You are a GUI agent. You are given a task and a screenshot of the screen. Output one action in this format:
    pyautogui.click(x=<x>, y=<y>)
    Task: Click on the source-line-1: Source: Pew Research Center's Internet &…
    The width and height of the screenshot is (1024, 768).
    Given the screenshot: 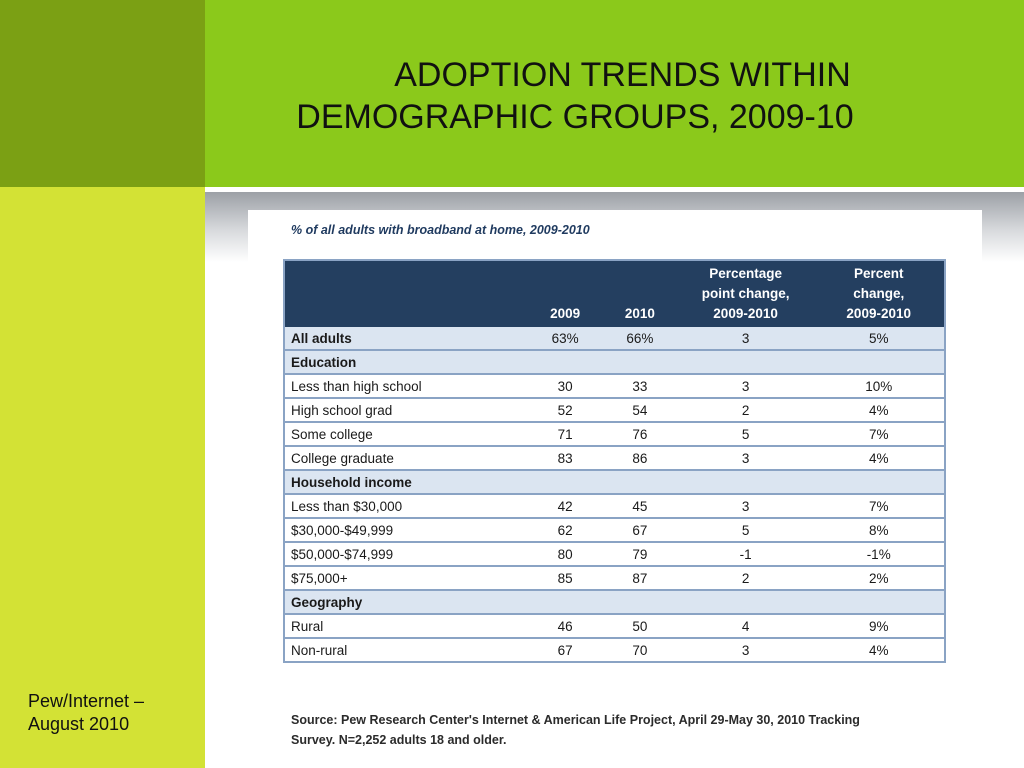 What is the action you would take?
    pyautogui.click(x=575, y=720)
    